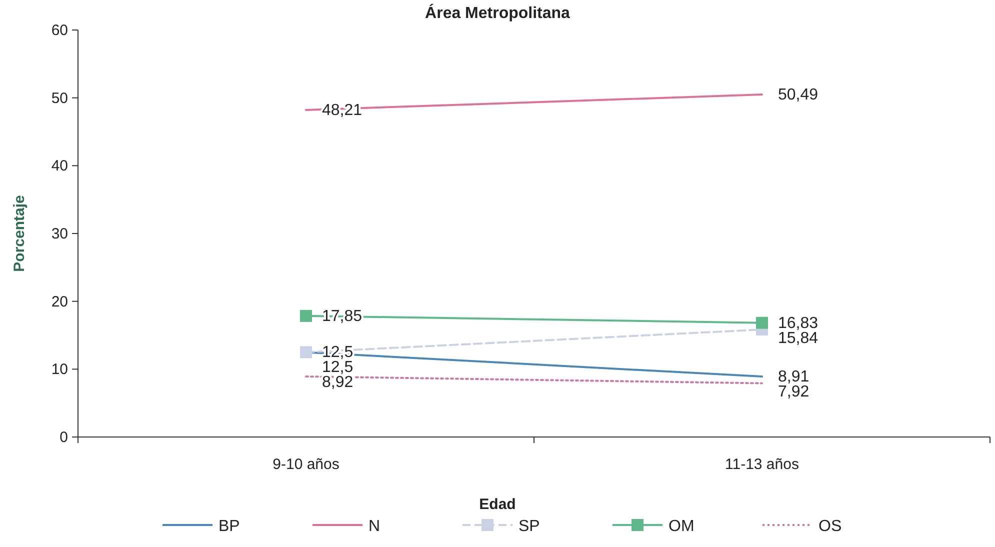 The height and width of the screenshot is (547, 995). What do you see at coordinates (798, 323) in the screenshot?
I see `data-label: 16,83` at bounding box center [798, 323].